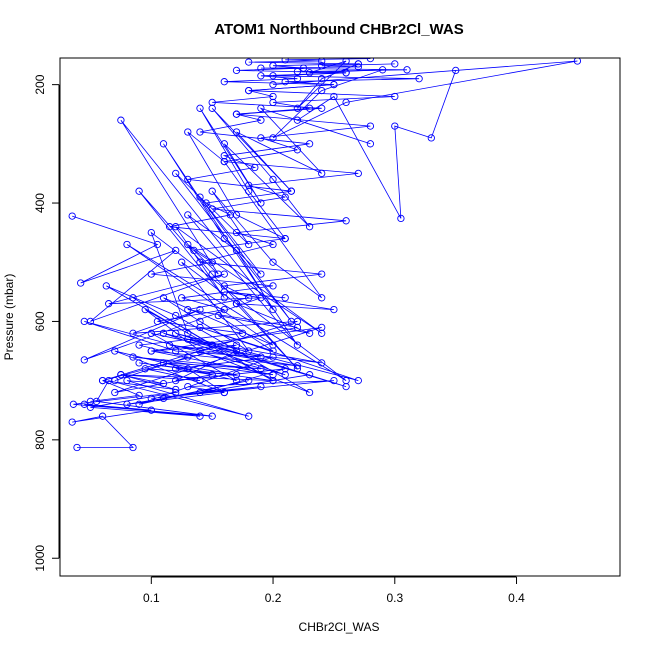 Image resolution: width=650 pixels, height=650 pixels. Describe the element at coordinates (46, 323) in the screenshot. I see `y-axis: 200 400 600 800 1000` at that location.